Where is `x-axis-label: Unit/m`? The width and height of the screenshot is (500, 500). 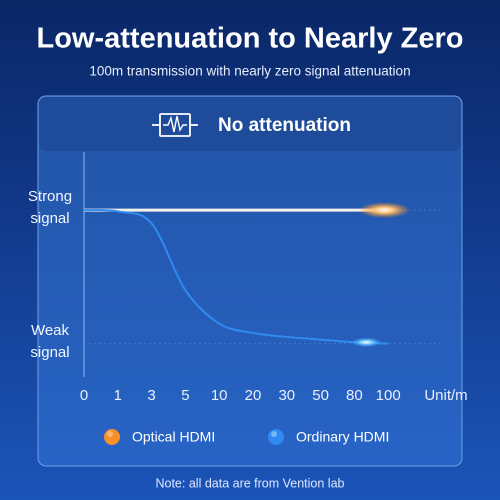 x-axis-label: Unit/m is located at coordinates (445, 395).